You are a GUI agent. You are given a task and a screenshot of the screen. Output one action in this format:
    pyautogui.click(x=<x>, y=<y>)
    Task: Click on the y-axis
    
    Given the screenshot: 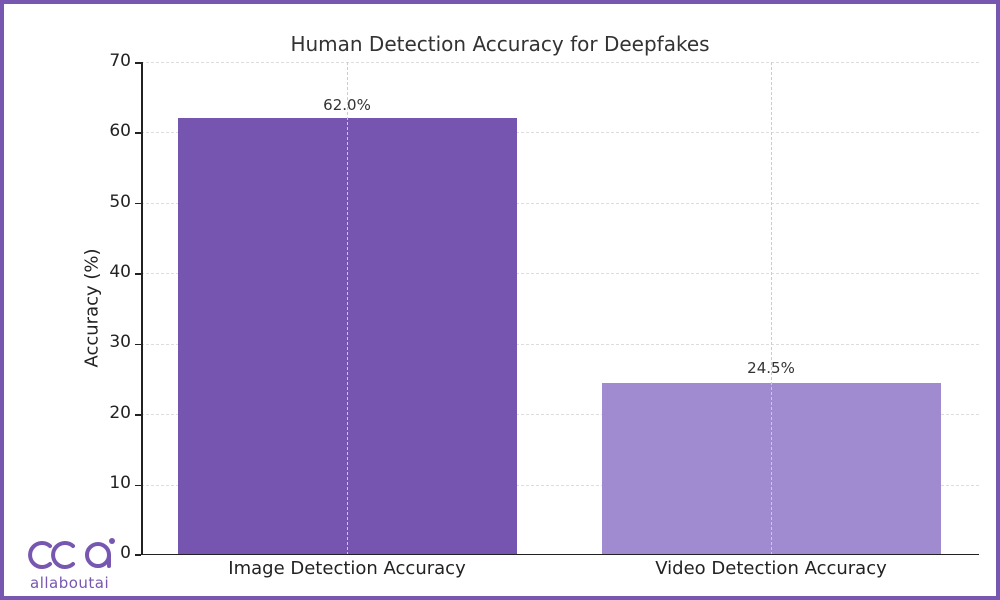 What is the action you would take?
    pyautogui.click(x=142, y=308)
    